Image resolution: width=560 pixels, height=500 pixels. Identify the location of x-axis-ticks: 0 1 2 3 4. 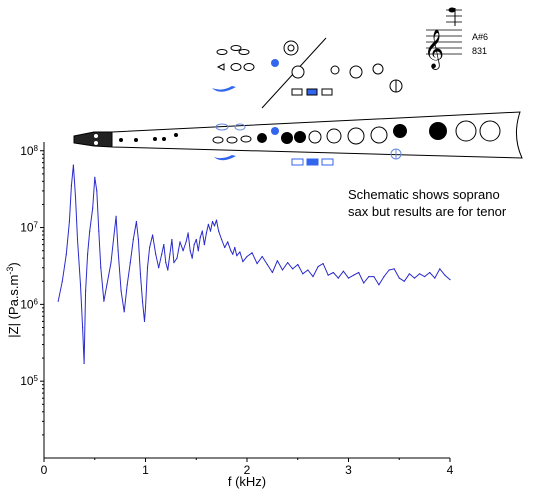
(247, 467).